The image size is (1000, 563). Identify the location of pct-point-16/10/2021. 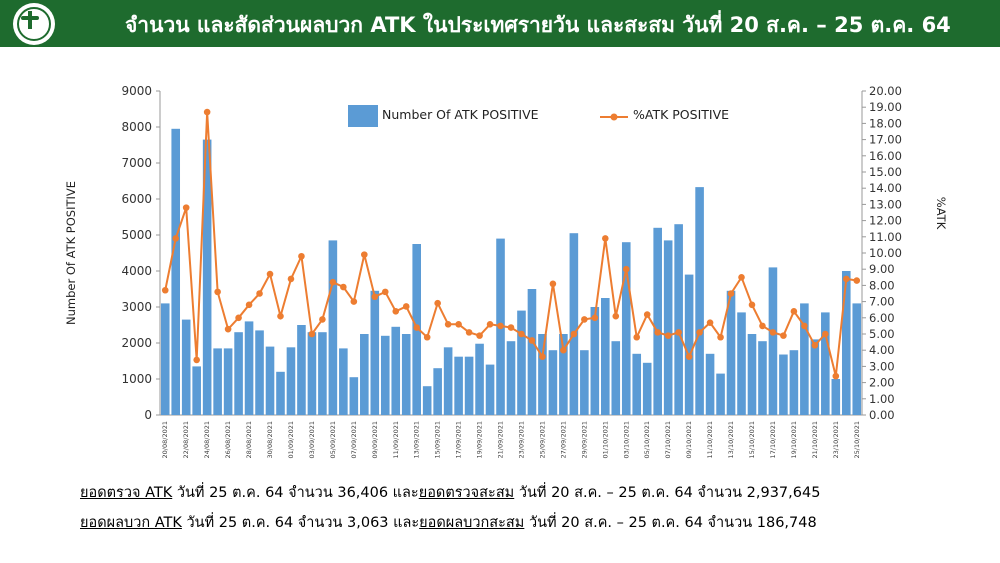
(762, 326).